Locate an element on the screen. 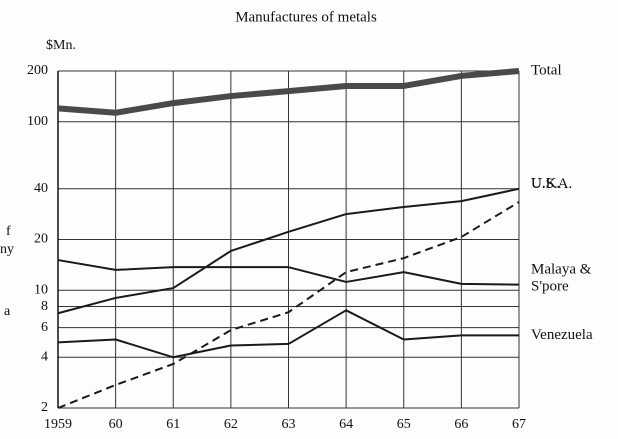 This screenshot has height=439, width=618. margin-fragment: a is located at coordinates (7, 311).